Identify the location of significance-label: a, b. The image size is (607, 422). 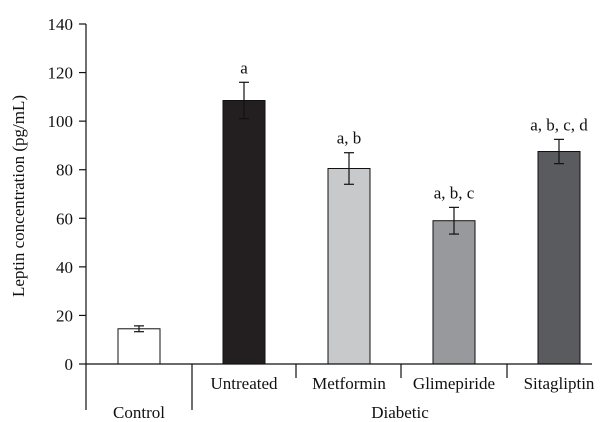
(349, 138).